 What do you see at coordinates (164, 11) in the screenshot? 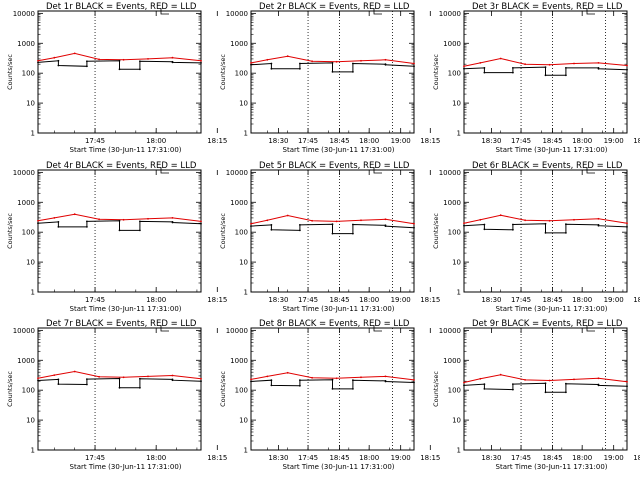
I see `corner-marker` at bounding box center [164, 11].